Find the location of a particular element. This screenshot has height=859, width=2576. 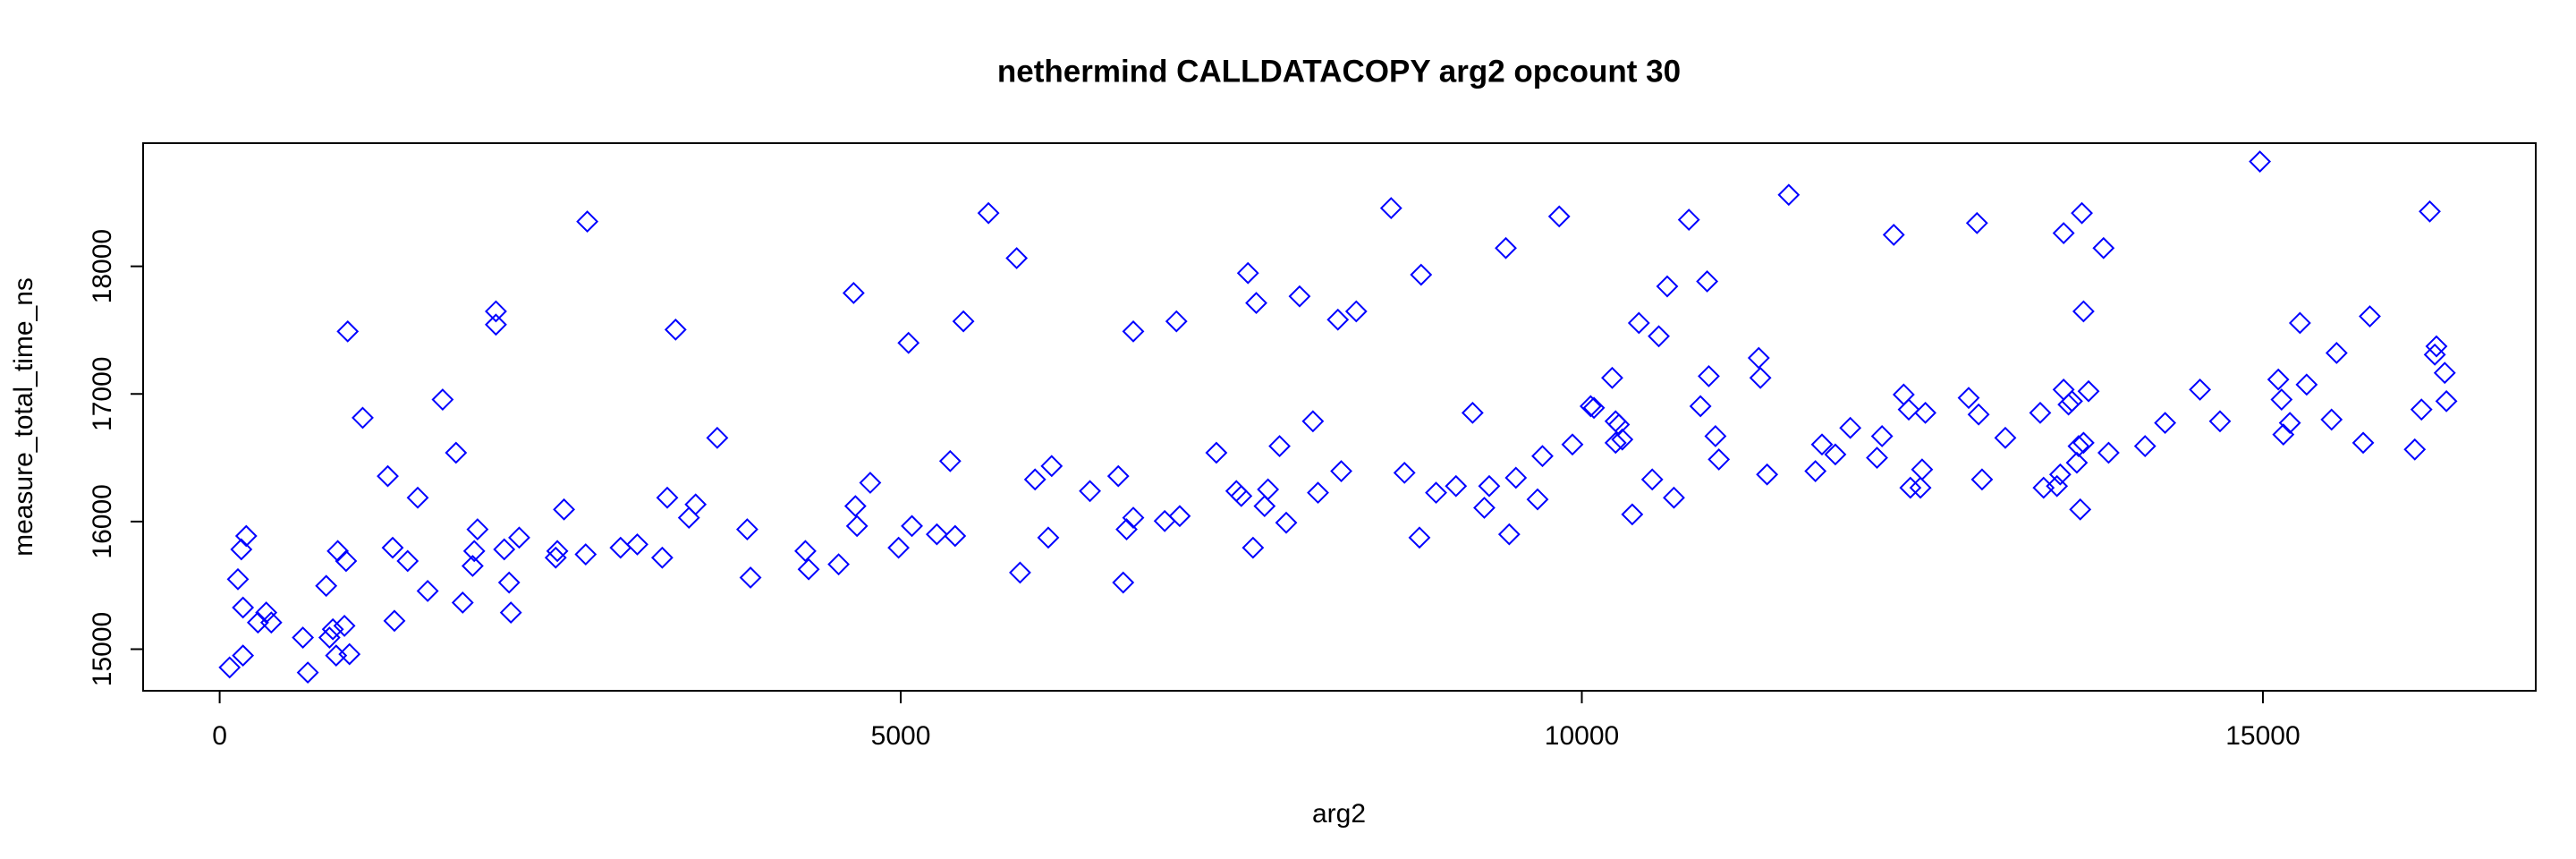

x-tick-label: 10000 is located at coordinates (1582, 736).